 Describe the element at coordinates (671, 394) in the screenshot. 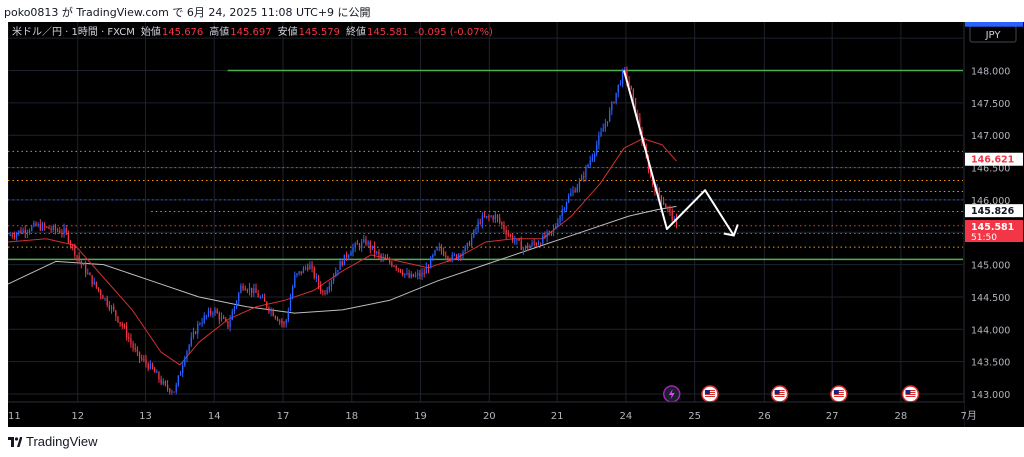

I see `lightning-icon` at that location.